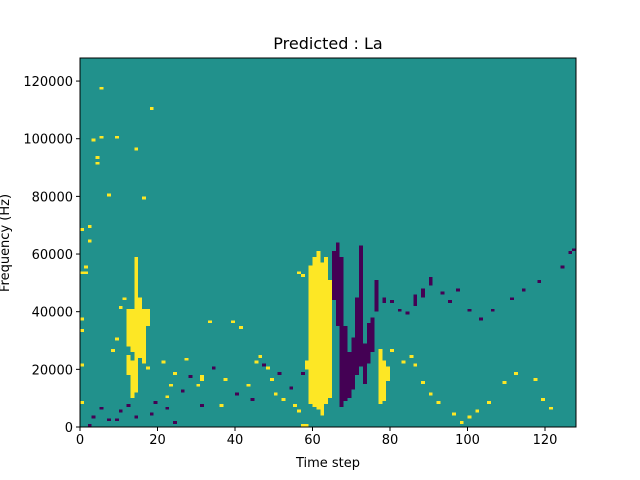 The width and height of the screenshot is (640, 480). Describe the element at coordinates (52, 197) in the screenshot. I see `y-tick-label: 80000` at that location.